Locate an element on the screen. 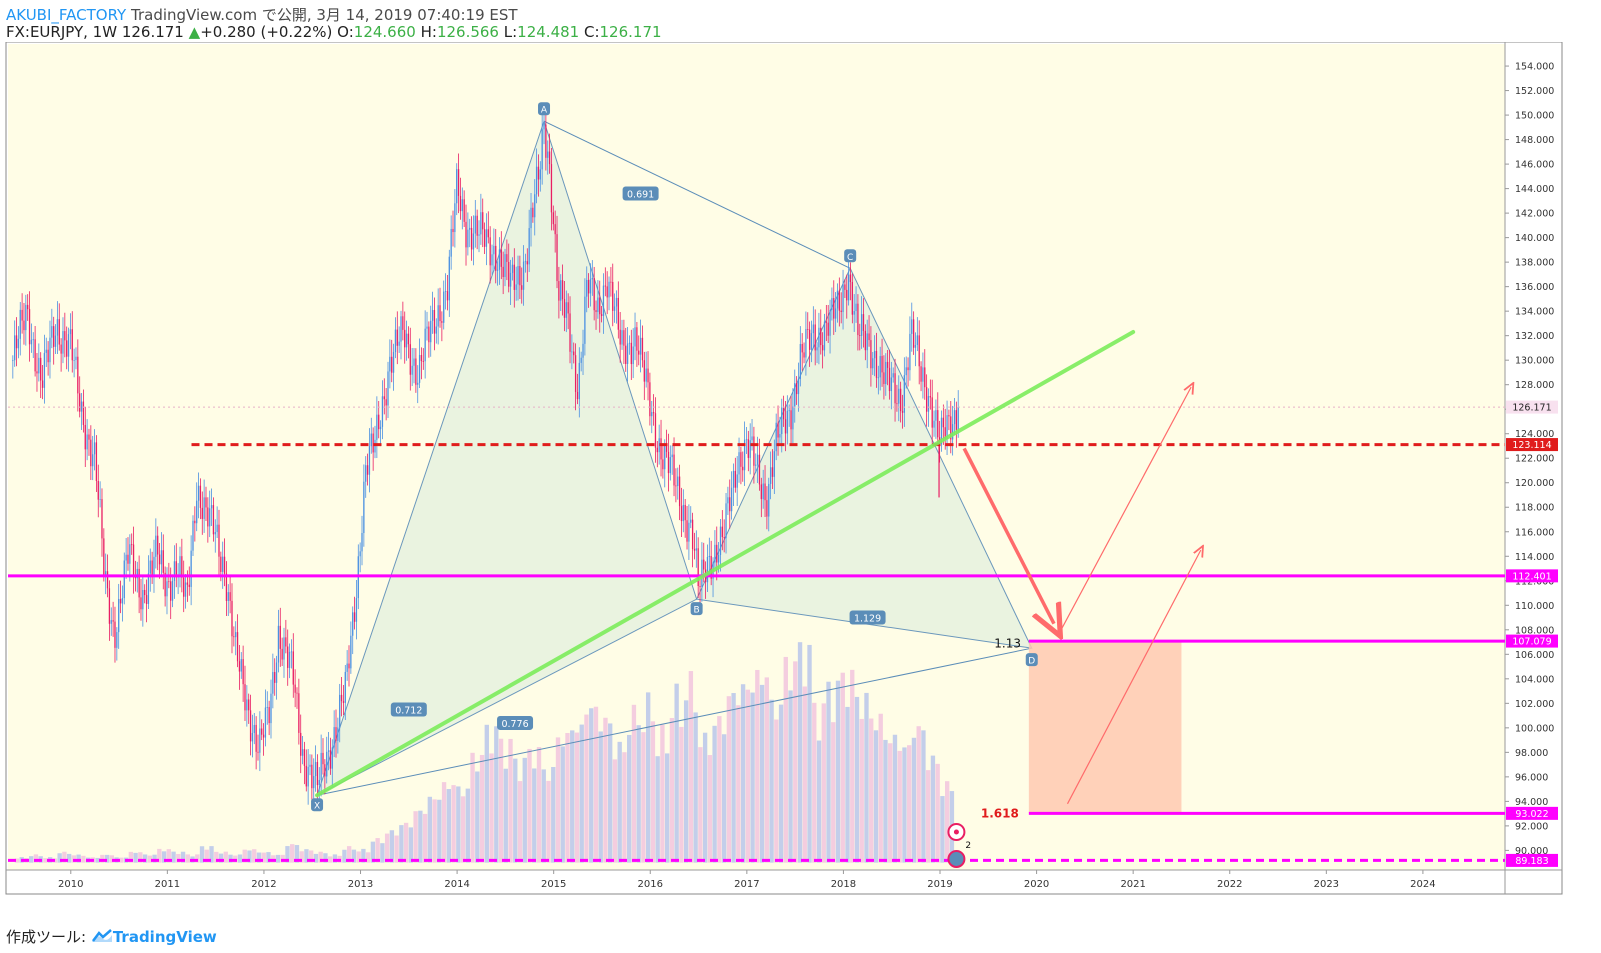 Image resolution: width=1601 pixels, height=953 pixels. y-tick-label: 144.000 is located at coordinates (1534, 189).